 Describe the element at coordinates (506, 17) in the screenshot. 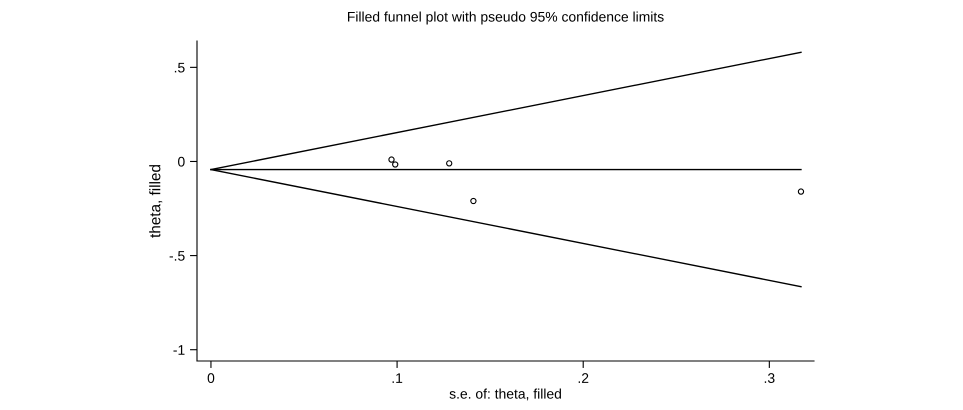

I see `chart-title: Filled funnel plot with pseudo 95% confidence limits` at that location.